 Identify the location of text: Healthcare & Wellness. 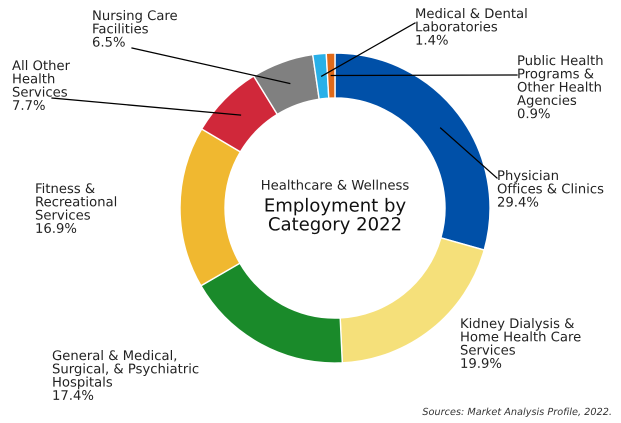
(335, 185).